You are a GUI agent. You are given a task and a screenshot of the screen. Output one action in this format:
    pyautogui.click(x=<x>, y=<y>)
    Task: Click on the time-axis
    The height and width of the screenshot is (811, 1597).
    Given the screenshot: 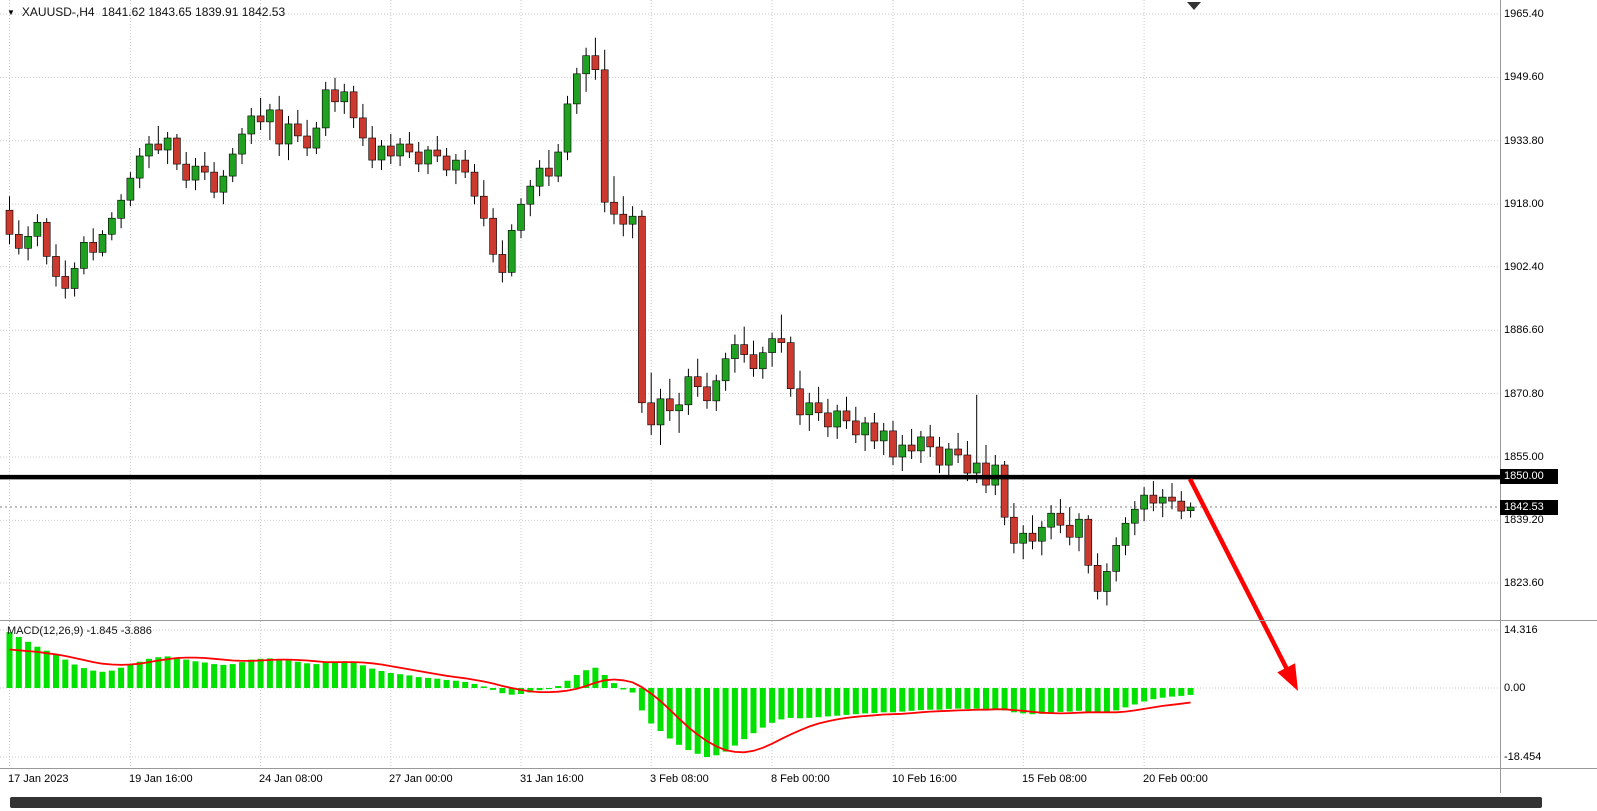 What is the action you would take?
    pyautogui.click(x=750, y=781)
    